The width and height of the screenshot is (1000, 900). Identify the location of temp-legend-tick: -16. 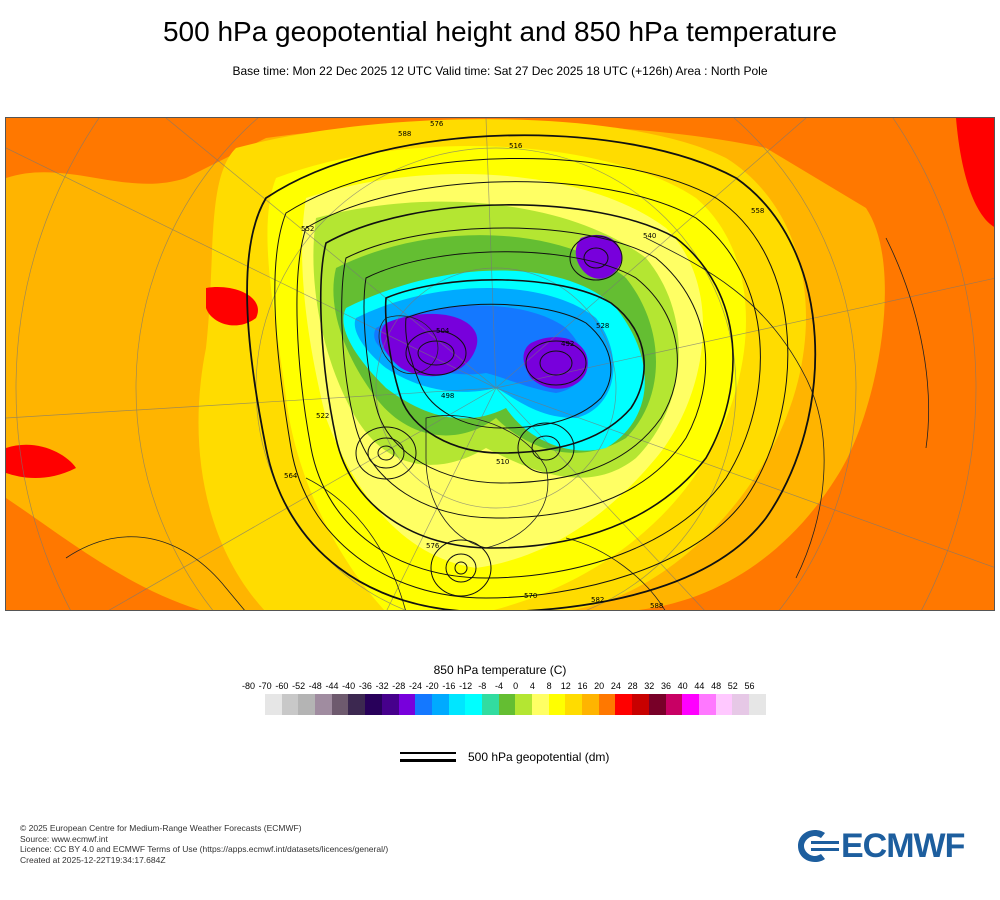
(449, 686).